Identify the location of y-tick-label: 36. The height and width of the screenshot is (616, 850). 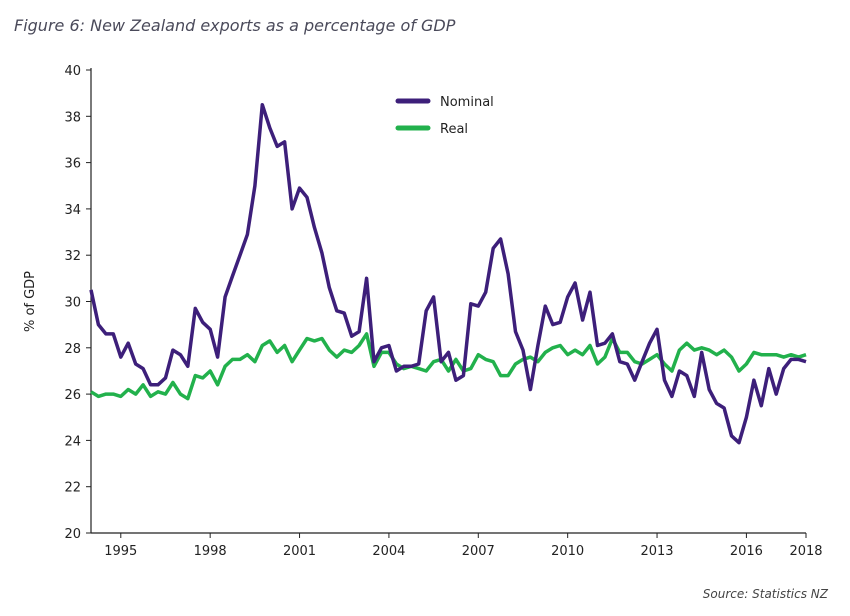
(72, 164).